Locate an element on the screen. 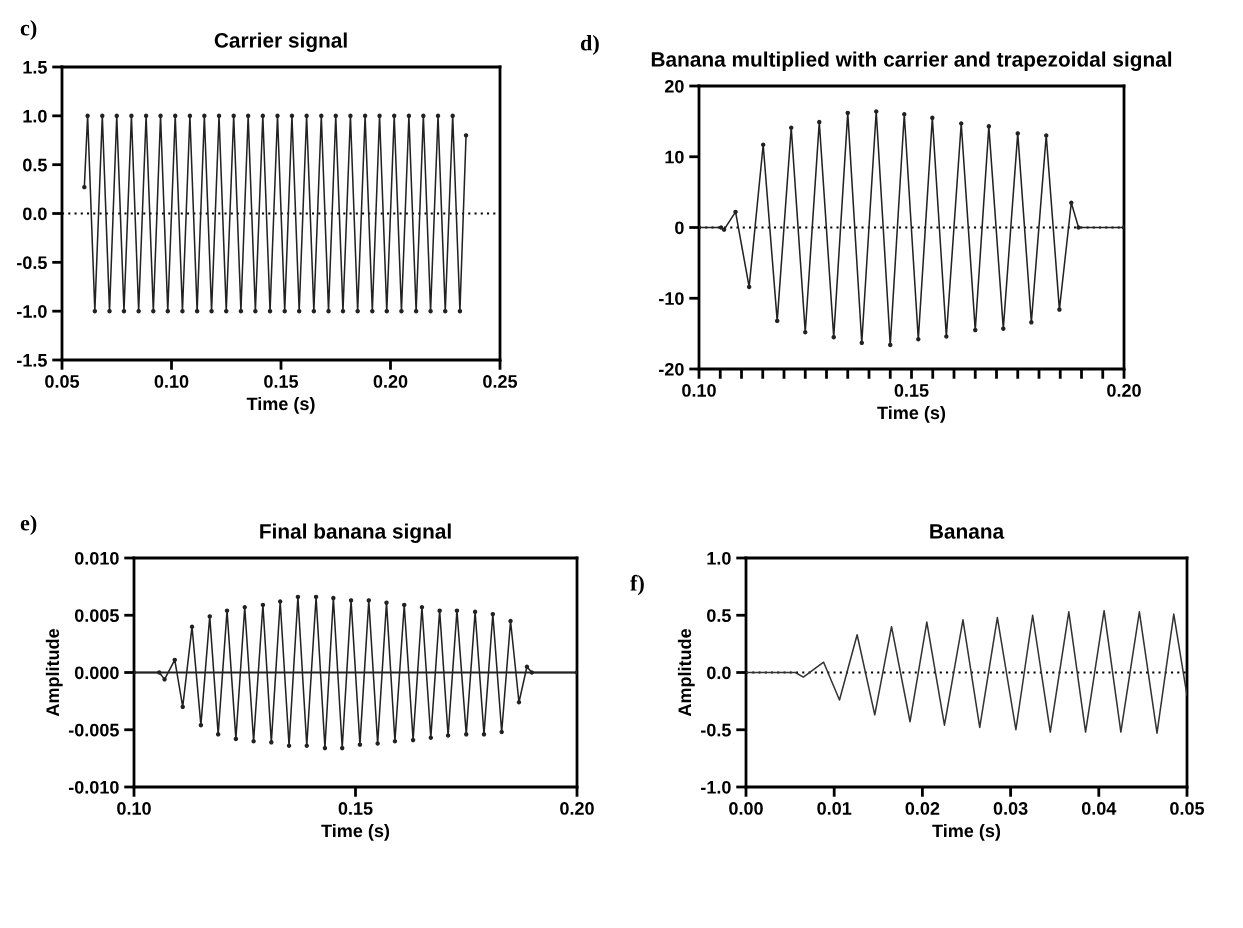 The height and width of the screenshot is (928, 1243). chart-title: Final banana signal is located at coordinates (355, 533).